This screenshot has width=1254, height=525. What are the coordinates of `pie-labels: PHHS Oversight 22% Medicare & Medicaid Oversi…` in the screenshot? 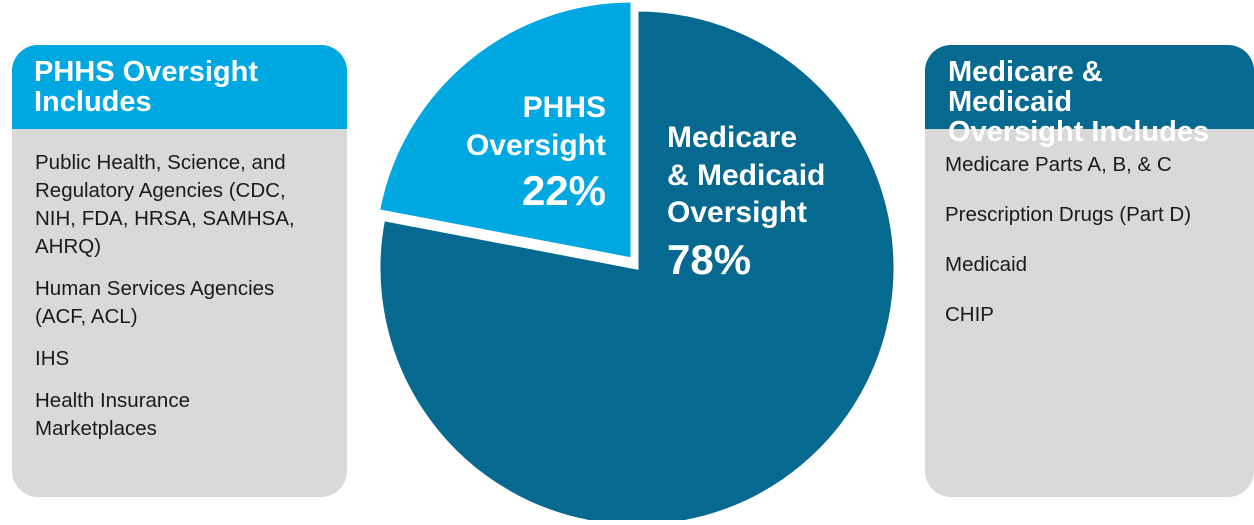 It's located at (645, 187).